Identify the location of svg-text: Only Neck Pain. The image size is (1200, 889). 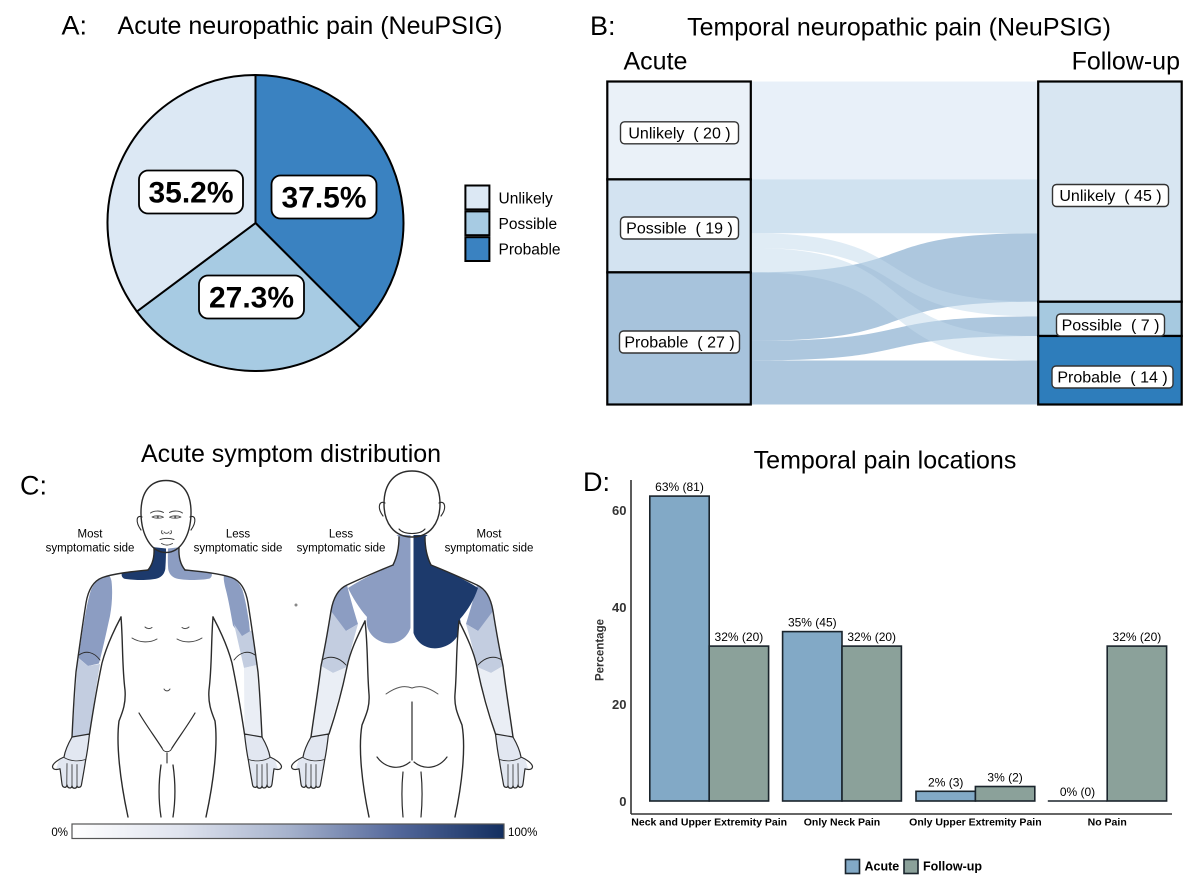
(842, 823).